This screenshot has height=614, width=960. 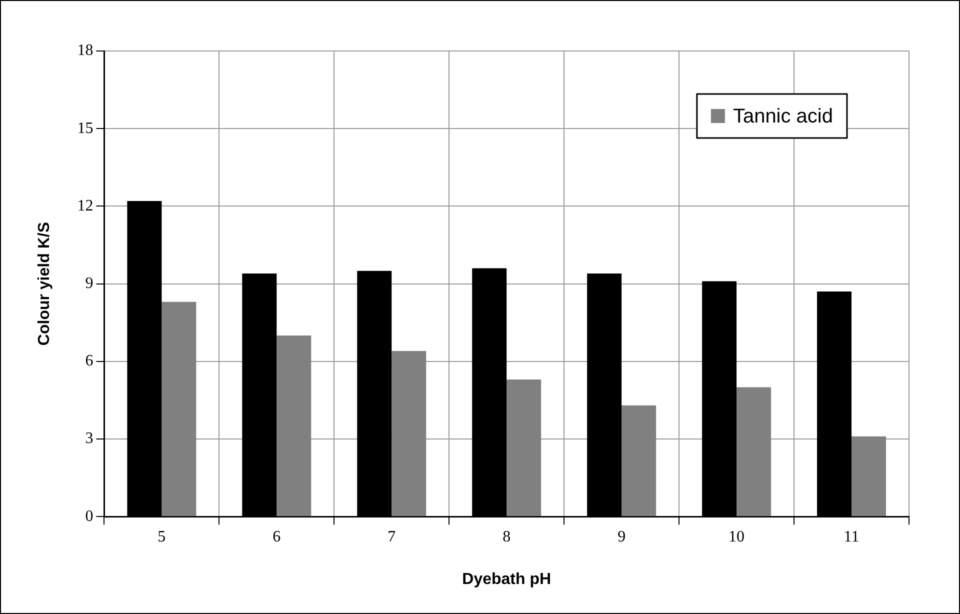 What do you see at coordinates (736, 537) in the screenshot?
I see `x-tick-label: 10` at bounding box center [736, 537].